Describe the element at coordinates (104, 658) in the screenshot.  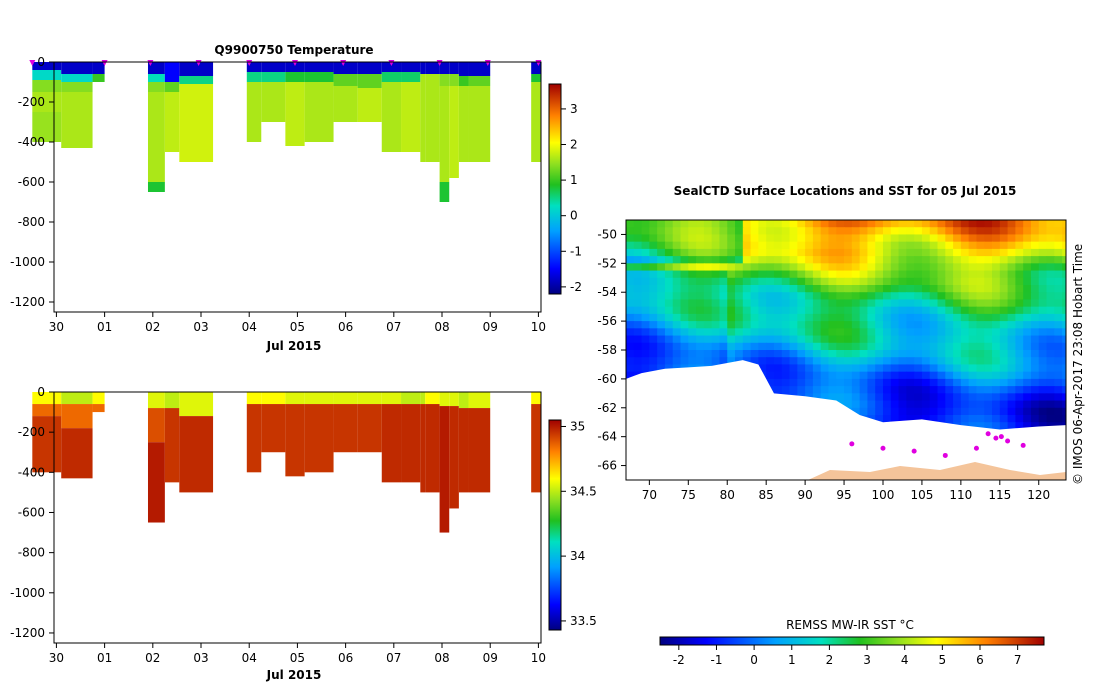
I see `x-tick-label: 01` at that location.